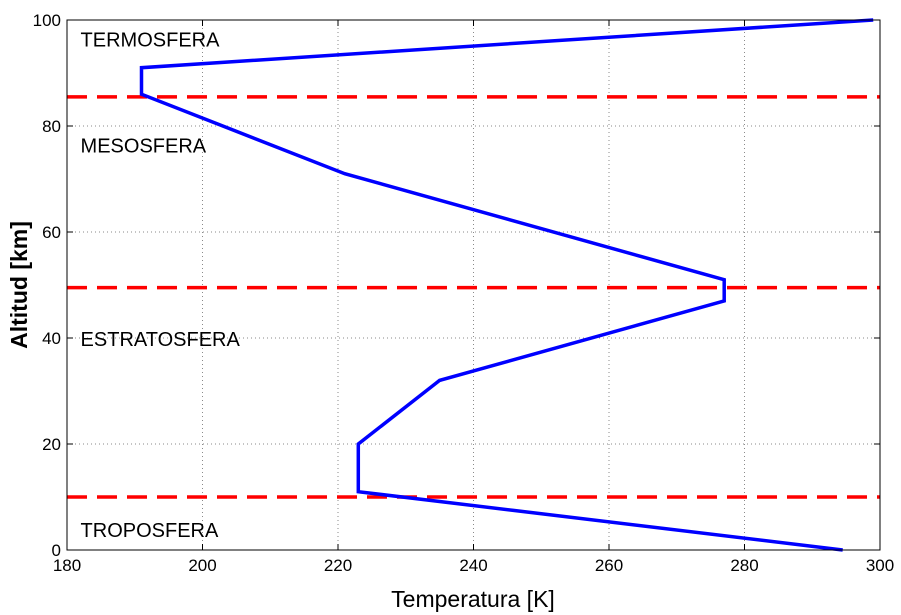 Image resolution: width=901 pixels, height=615 pixels. What do you see at coordinates (47, 20) in the screenshot?
I see `y-tick-label: 100` at bounding box center [47, 20].